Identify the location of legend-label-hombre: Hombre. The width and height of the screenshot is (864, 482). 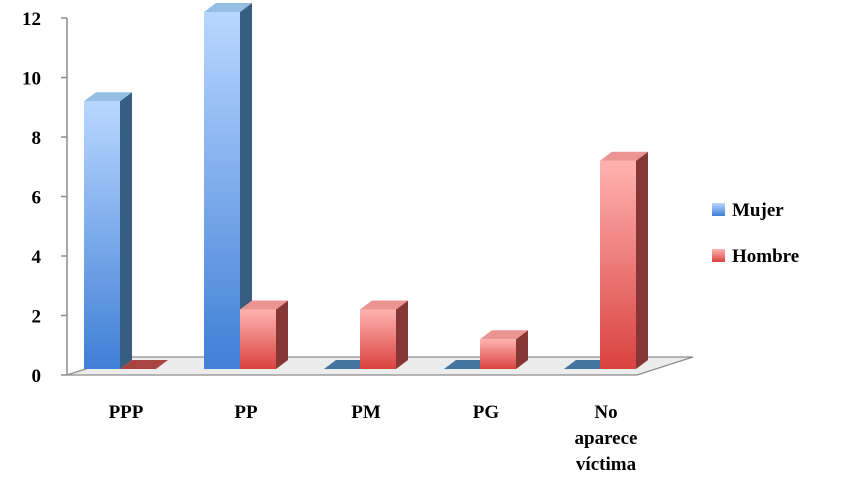
(765, 256).